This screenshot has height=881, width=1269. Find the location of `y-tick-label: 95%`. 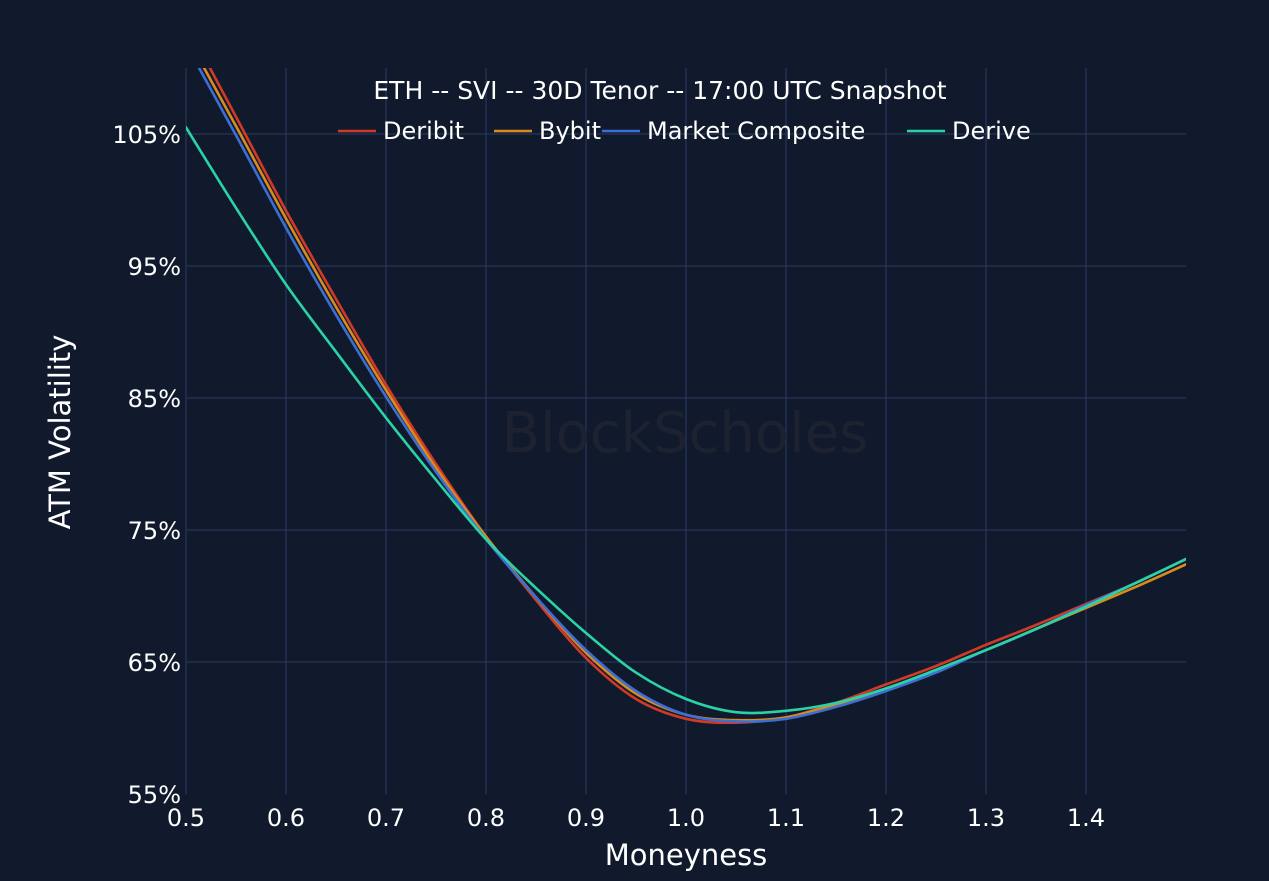

y-tick-label: 95% is located at coordinates (154, 267).